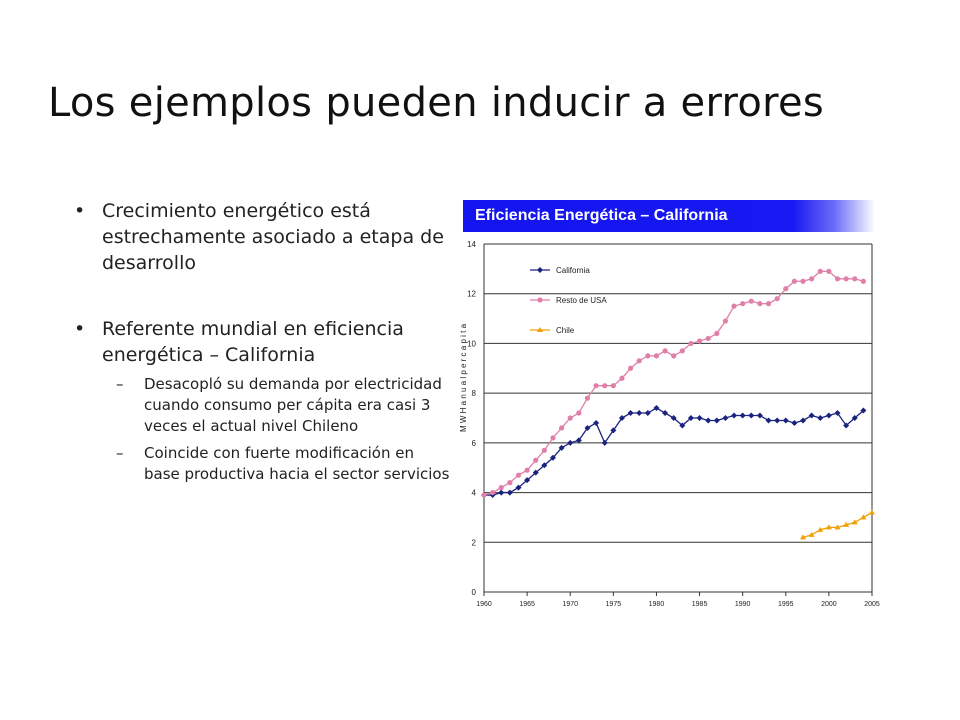 The height and width of the screenshot is (720, 960). I want to click on y-tick-label: 6, so click(474, 443).